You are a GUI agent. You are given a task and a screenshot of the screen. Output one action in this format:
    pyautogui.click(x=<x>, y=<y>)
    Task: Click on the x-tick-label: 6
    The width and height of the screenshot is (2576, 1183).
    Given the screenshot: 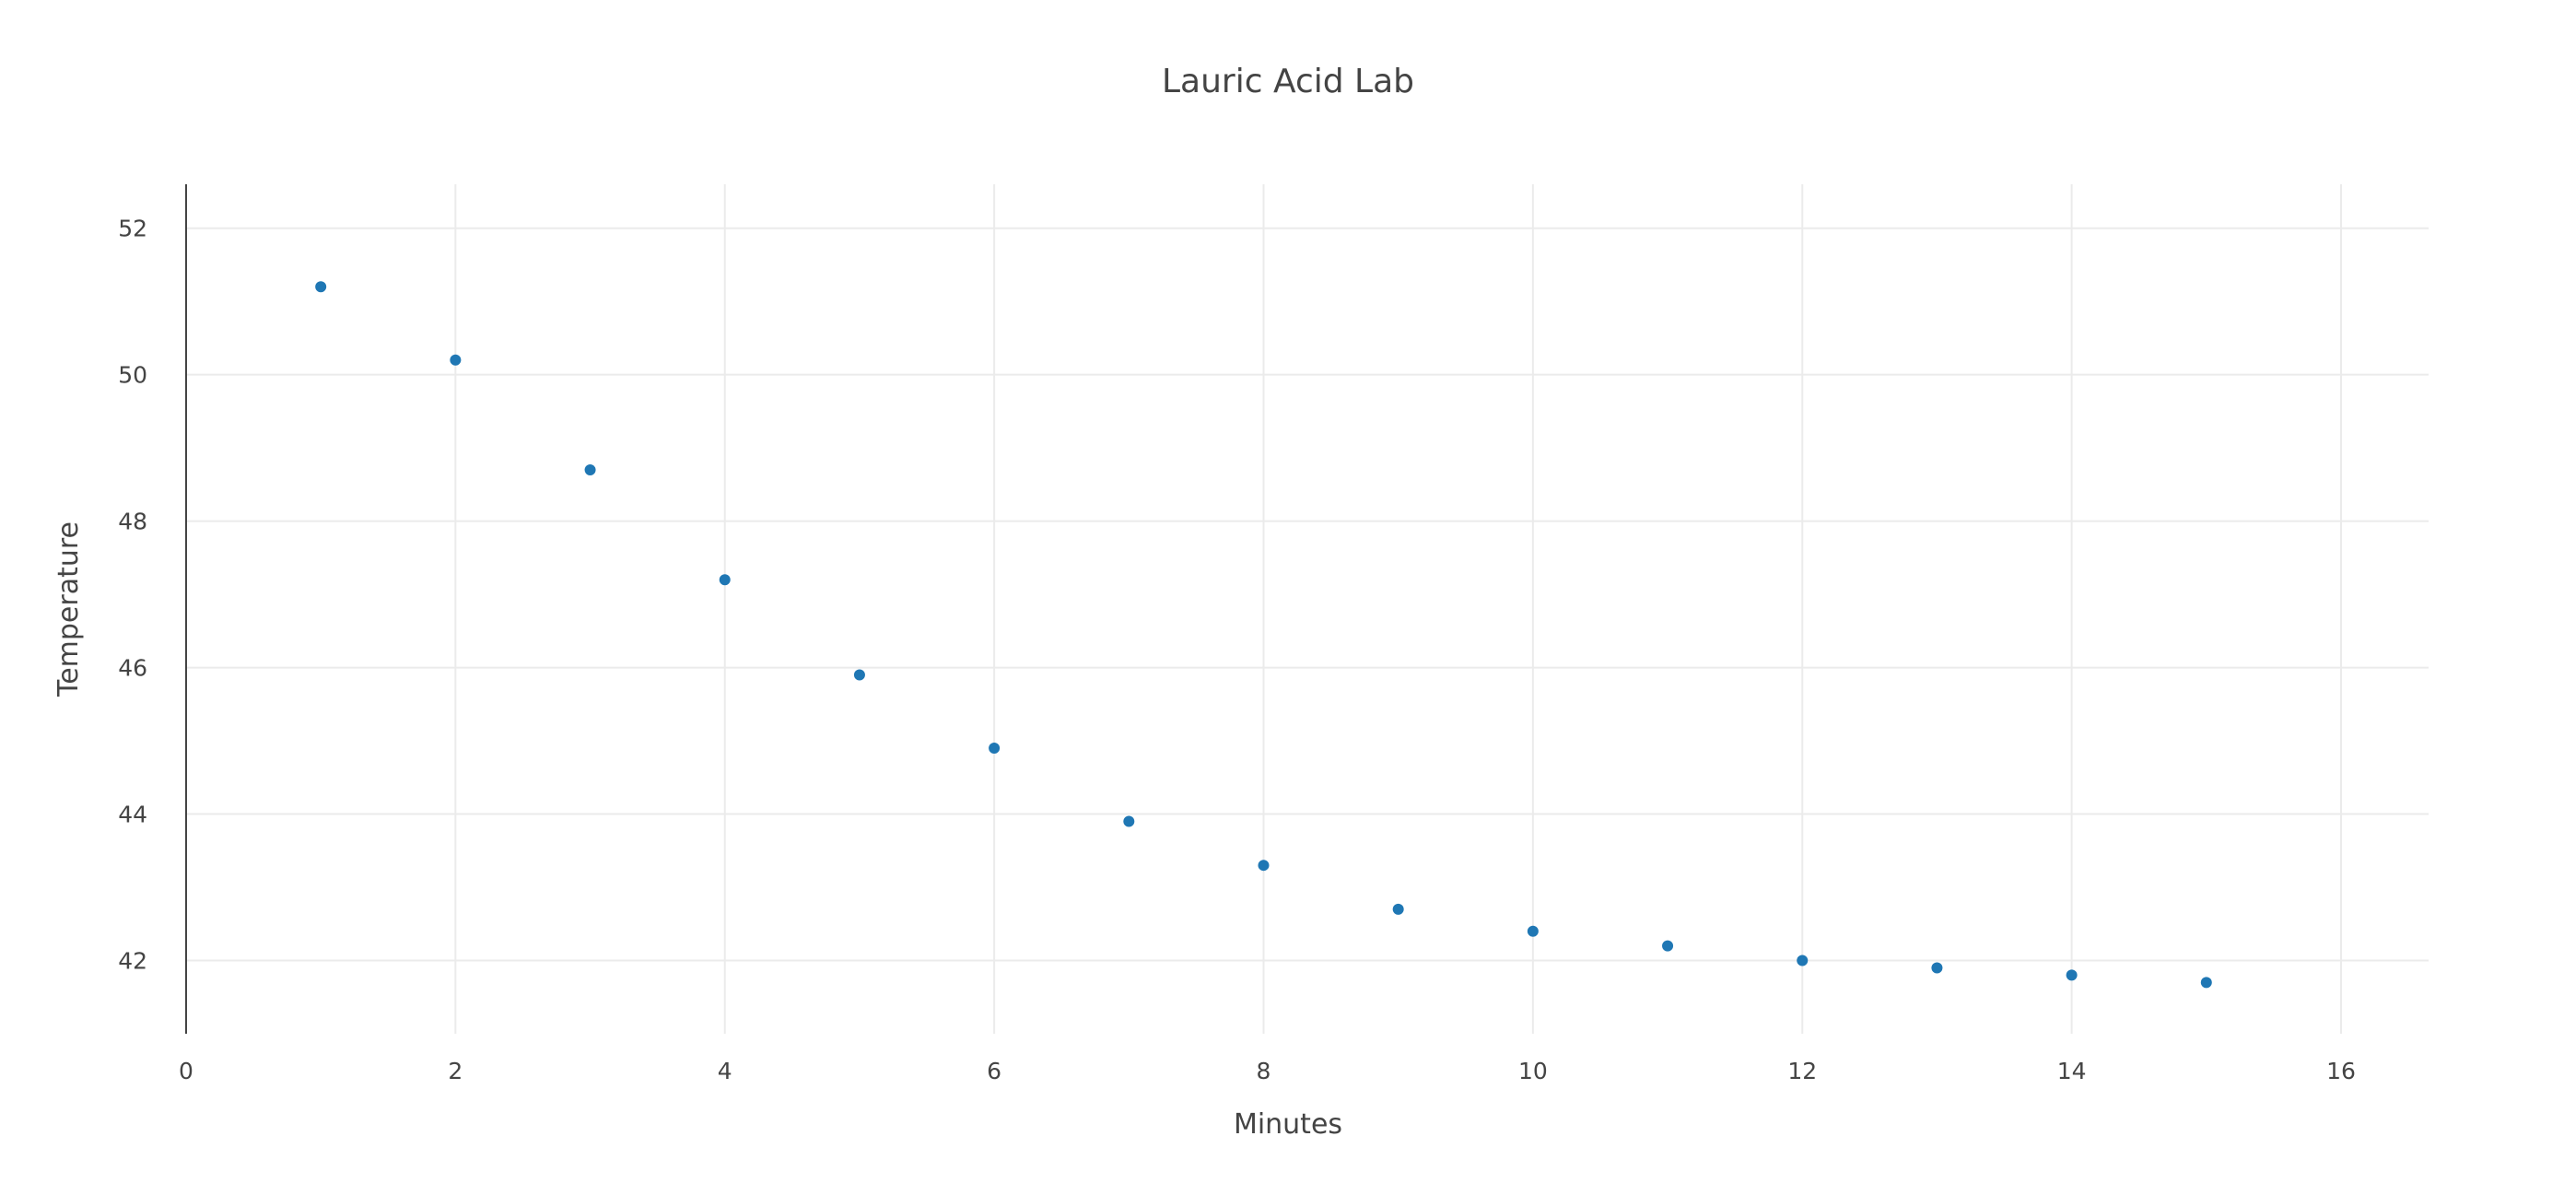 What is the action you would take?
    pyautogui.click(x=994, y=1071)
    